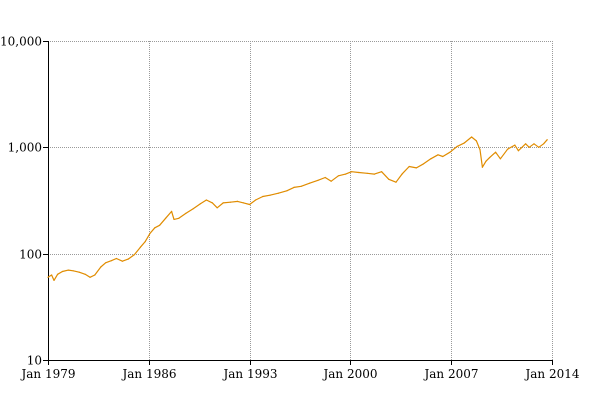  I want to click on y-tick-label: 10,000, so click(21, 42).